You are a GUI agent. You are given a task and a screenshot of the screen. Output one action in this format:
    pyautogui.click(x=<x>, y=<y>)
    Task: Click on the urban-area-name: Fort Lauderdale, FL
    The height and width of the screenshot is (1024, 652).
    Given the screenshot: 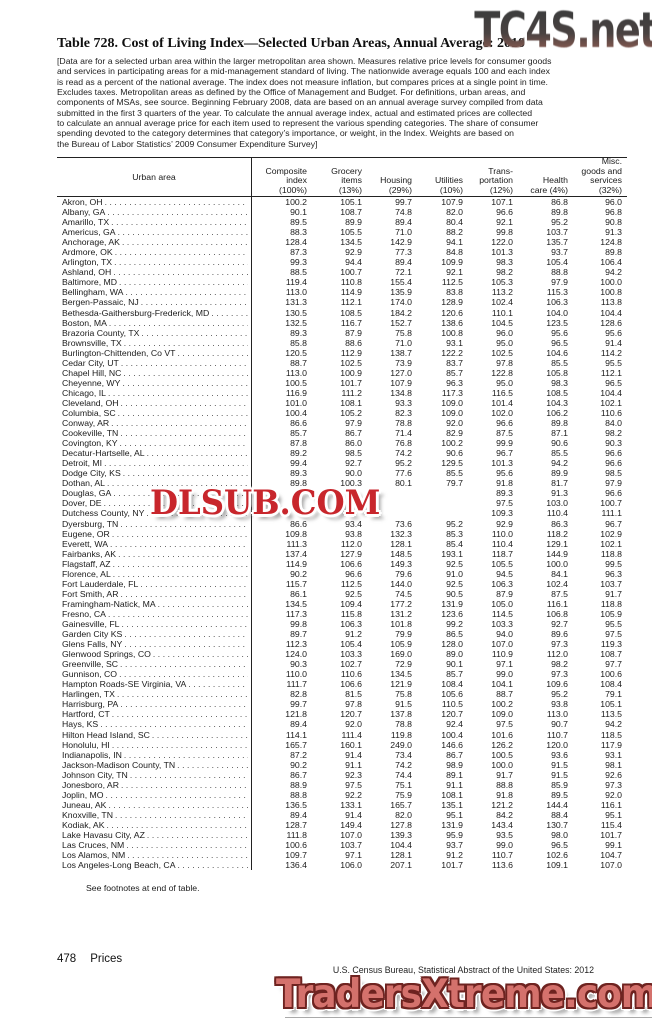 What is the action you would take?
    pyautogui.click(x=100, y=583)
    